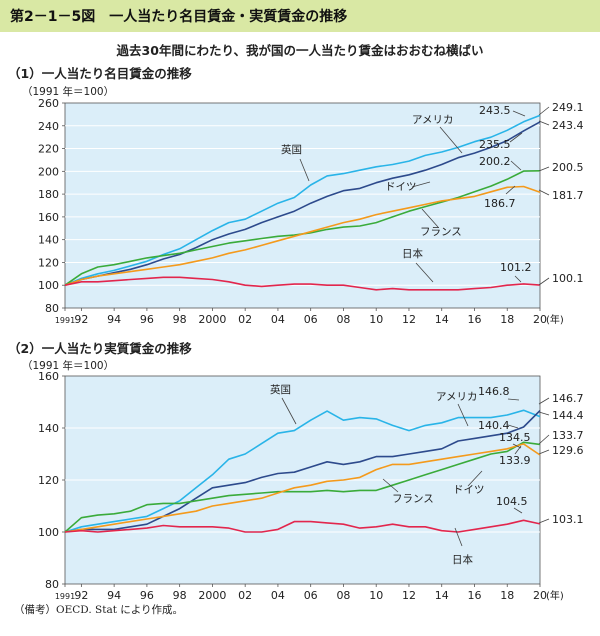 The width and height of the screenshot is (600, 636). What do you see at coordinates (516, 267) in the screenshot?
I see `value-label: 101.2` at bounding box center [516, 267].